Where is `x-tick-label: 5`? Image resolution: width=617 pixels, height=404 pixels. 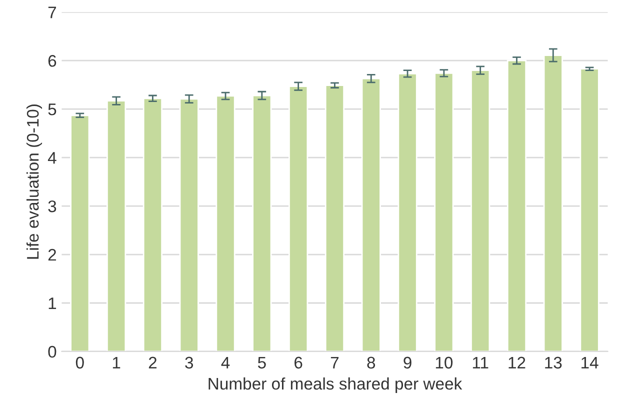
x-tick-label: 5 is located at coordinates (262, 362).